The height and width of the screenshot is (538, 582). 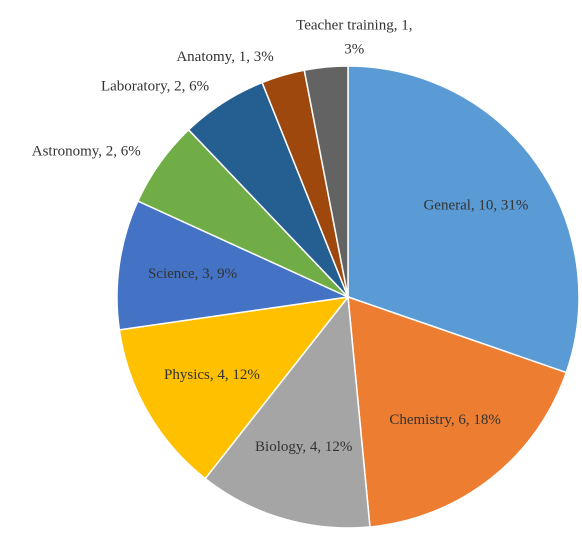 I want to click on data-label: Anatomy, 1, 3%, so click(x=224, y=57).